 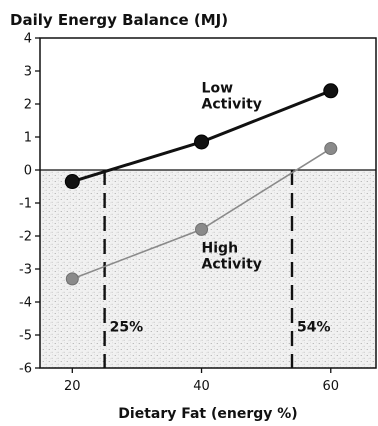 I want to click on series-label: High, so click(x=220, y=249).